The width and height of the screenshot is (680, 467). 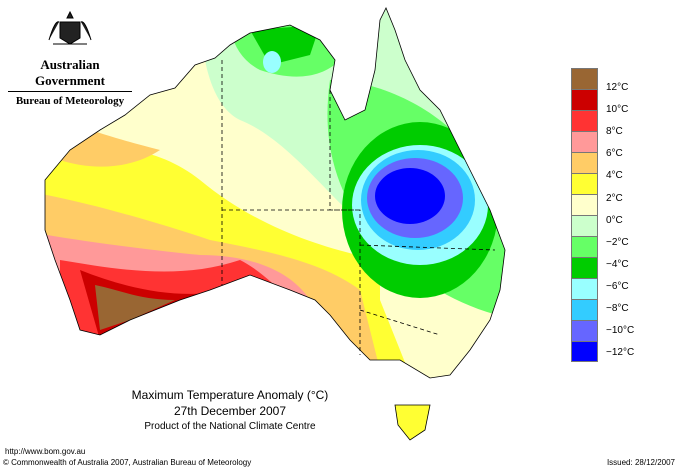 What do you see at coordinates (617, 110) in the screenshot?
I see `legend-label: 10°C` at bounding box center [617, 110].